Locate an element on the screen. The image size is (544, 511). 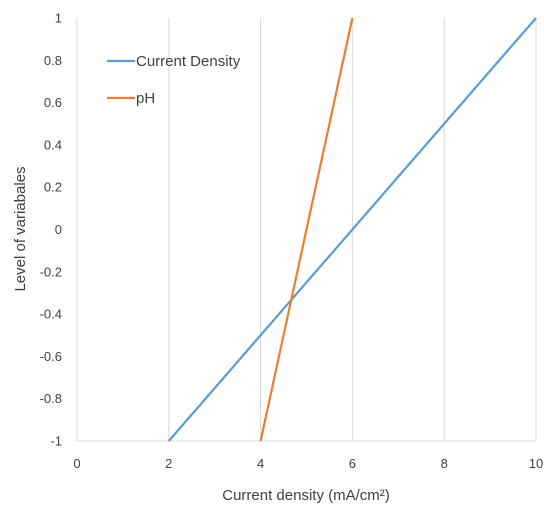
y-tick-label: -0.4 is located at coordinates (51, 314).